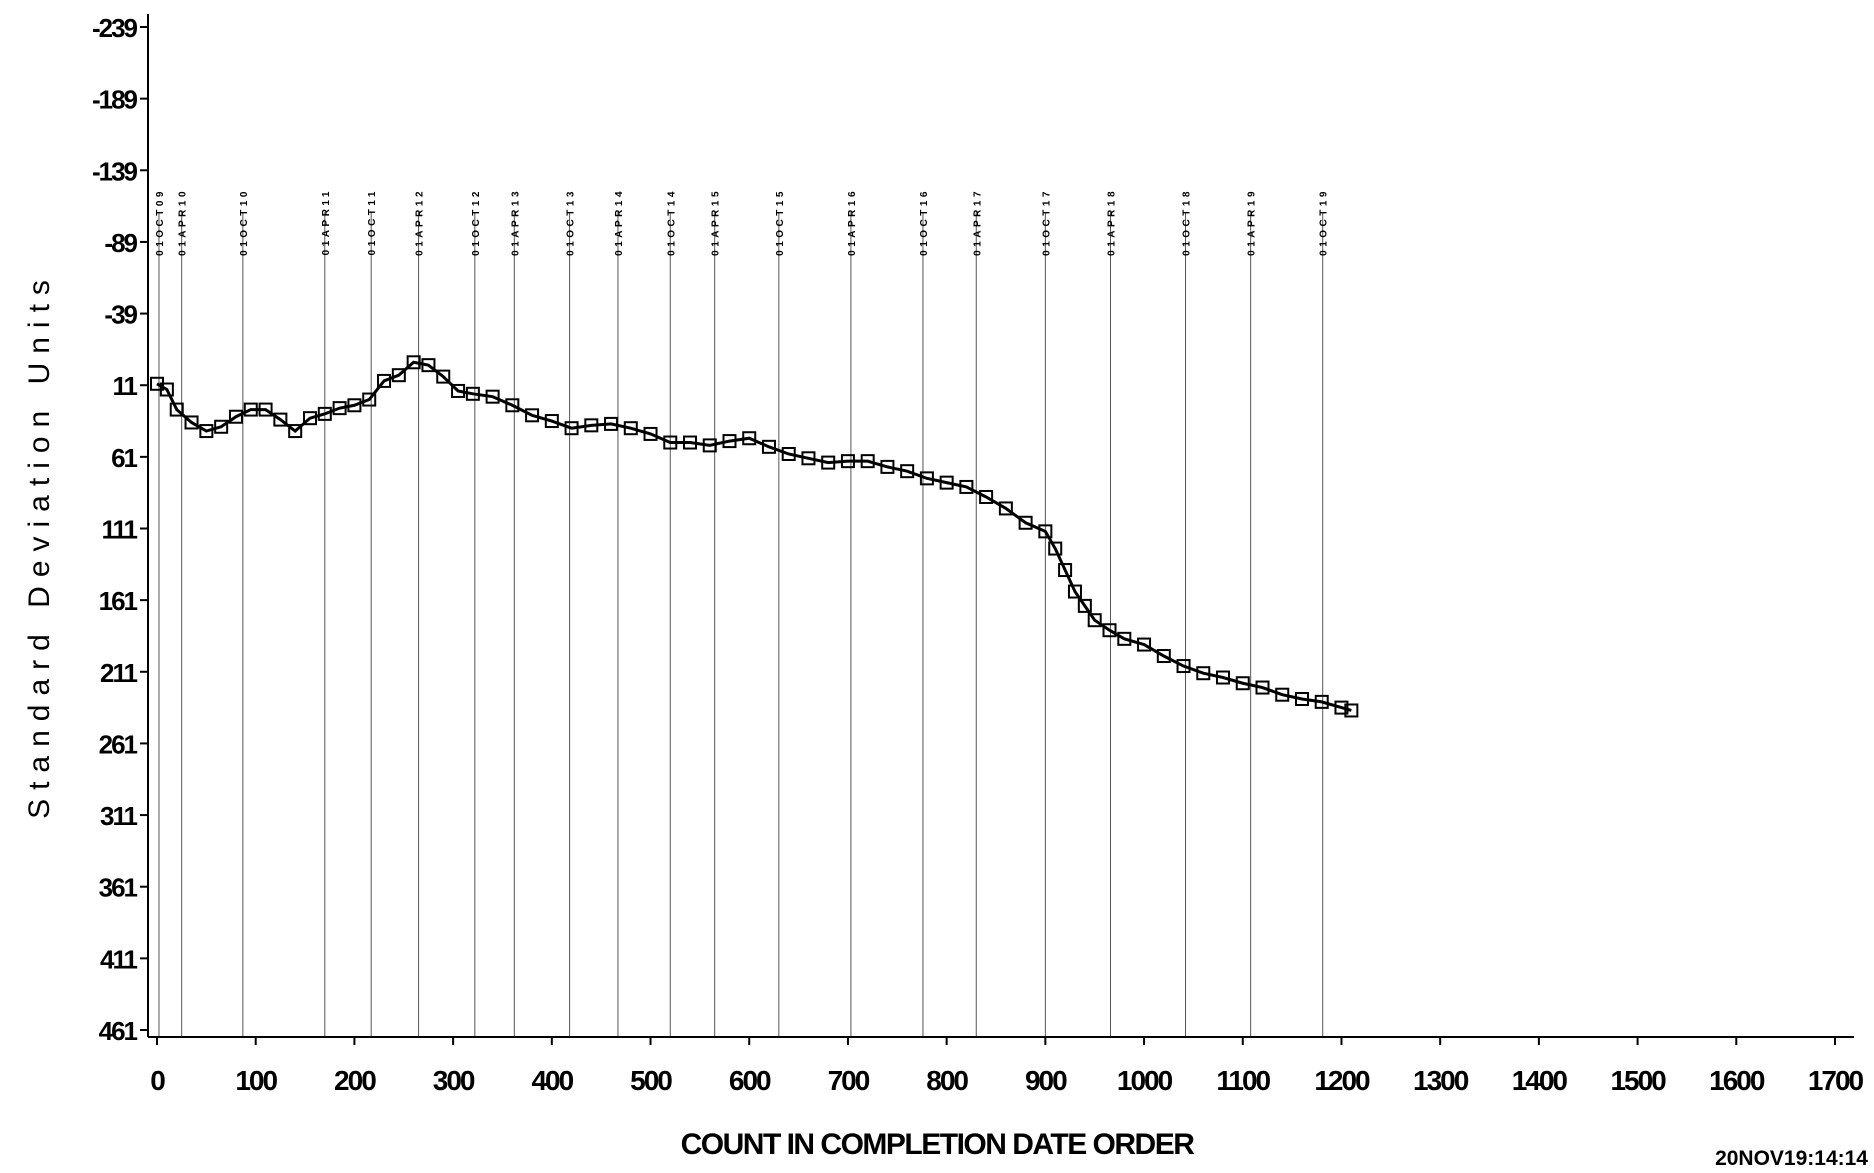 The width and height of the screenshot is (1874, 1173). I want to click on reference-line-label: 01APR16, so click(852, 222).